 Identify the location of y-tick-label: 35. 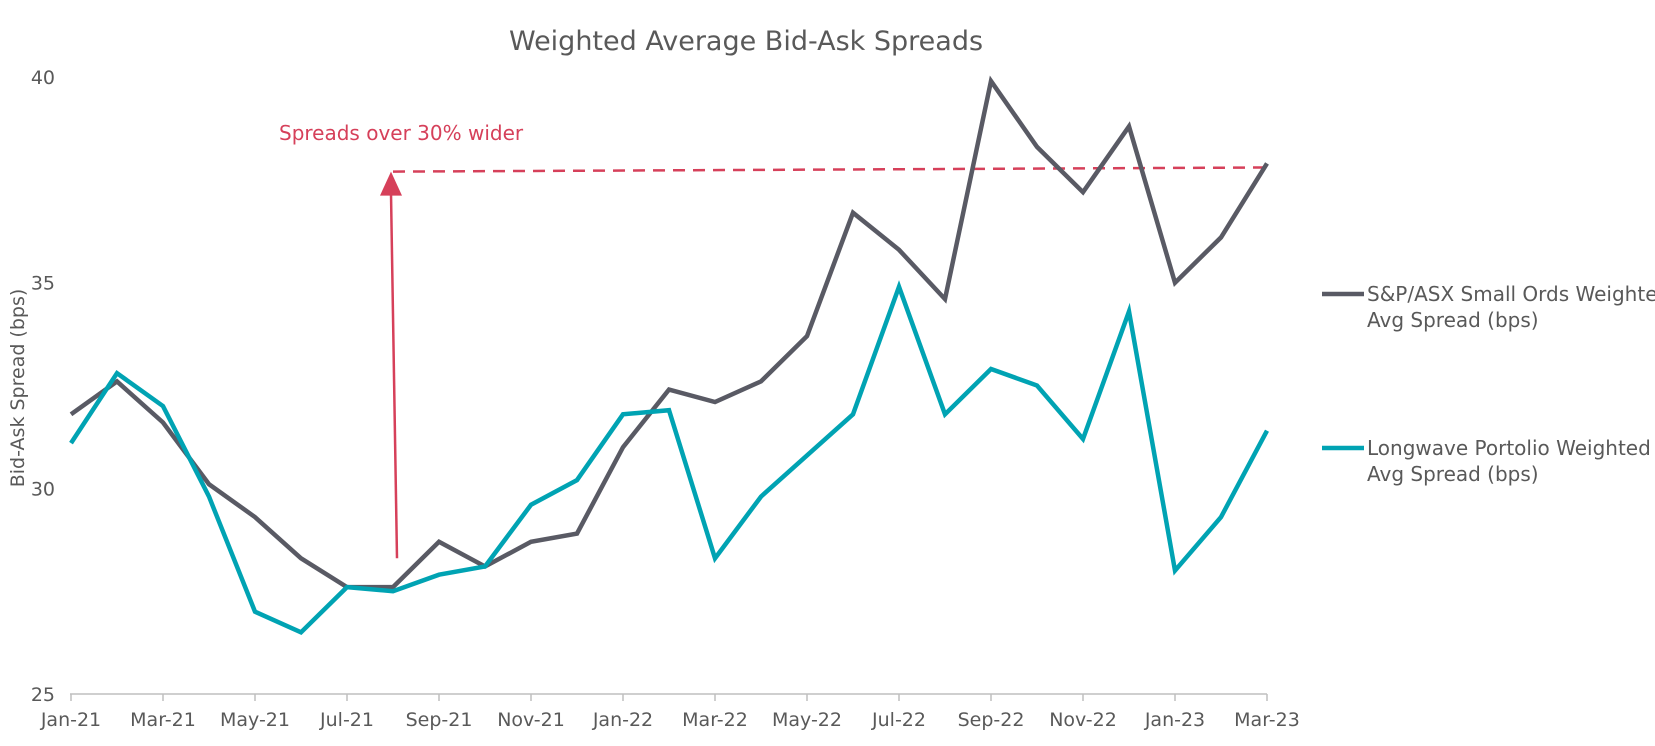
(43, 284).